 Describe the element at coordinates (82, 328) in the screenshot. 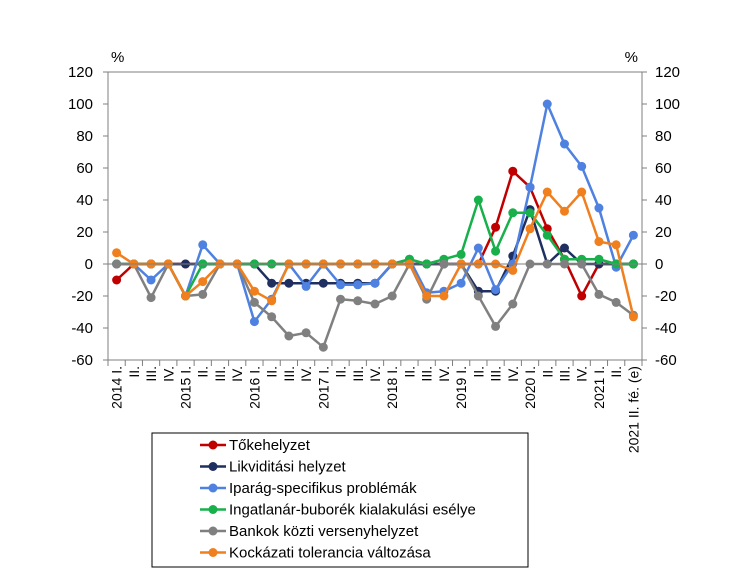

I see `y-tick-label-left: -40` at that location.